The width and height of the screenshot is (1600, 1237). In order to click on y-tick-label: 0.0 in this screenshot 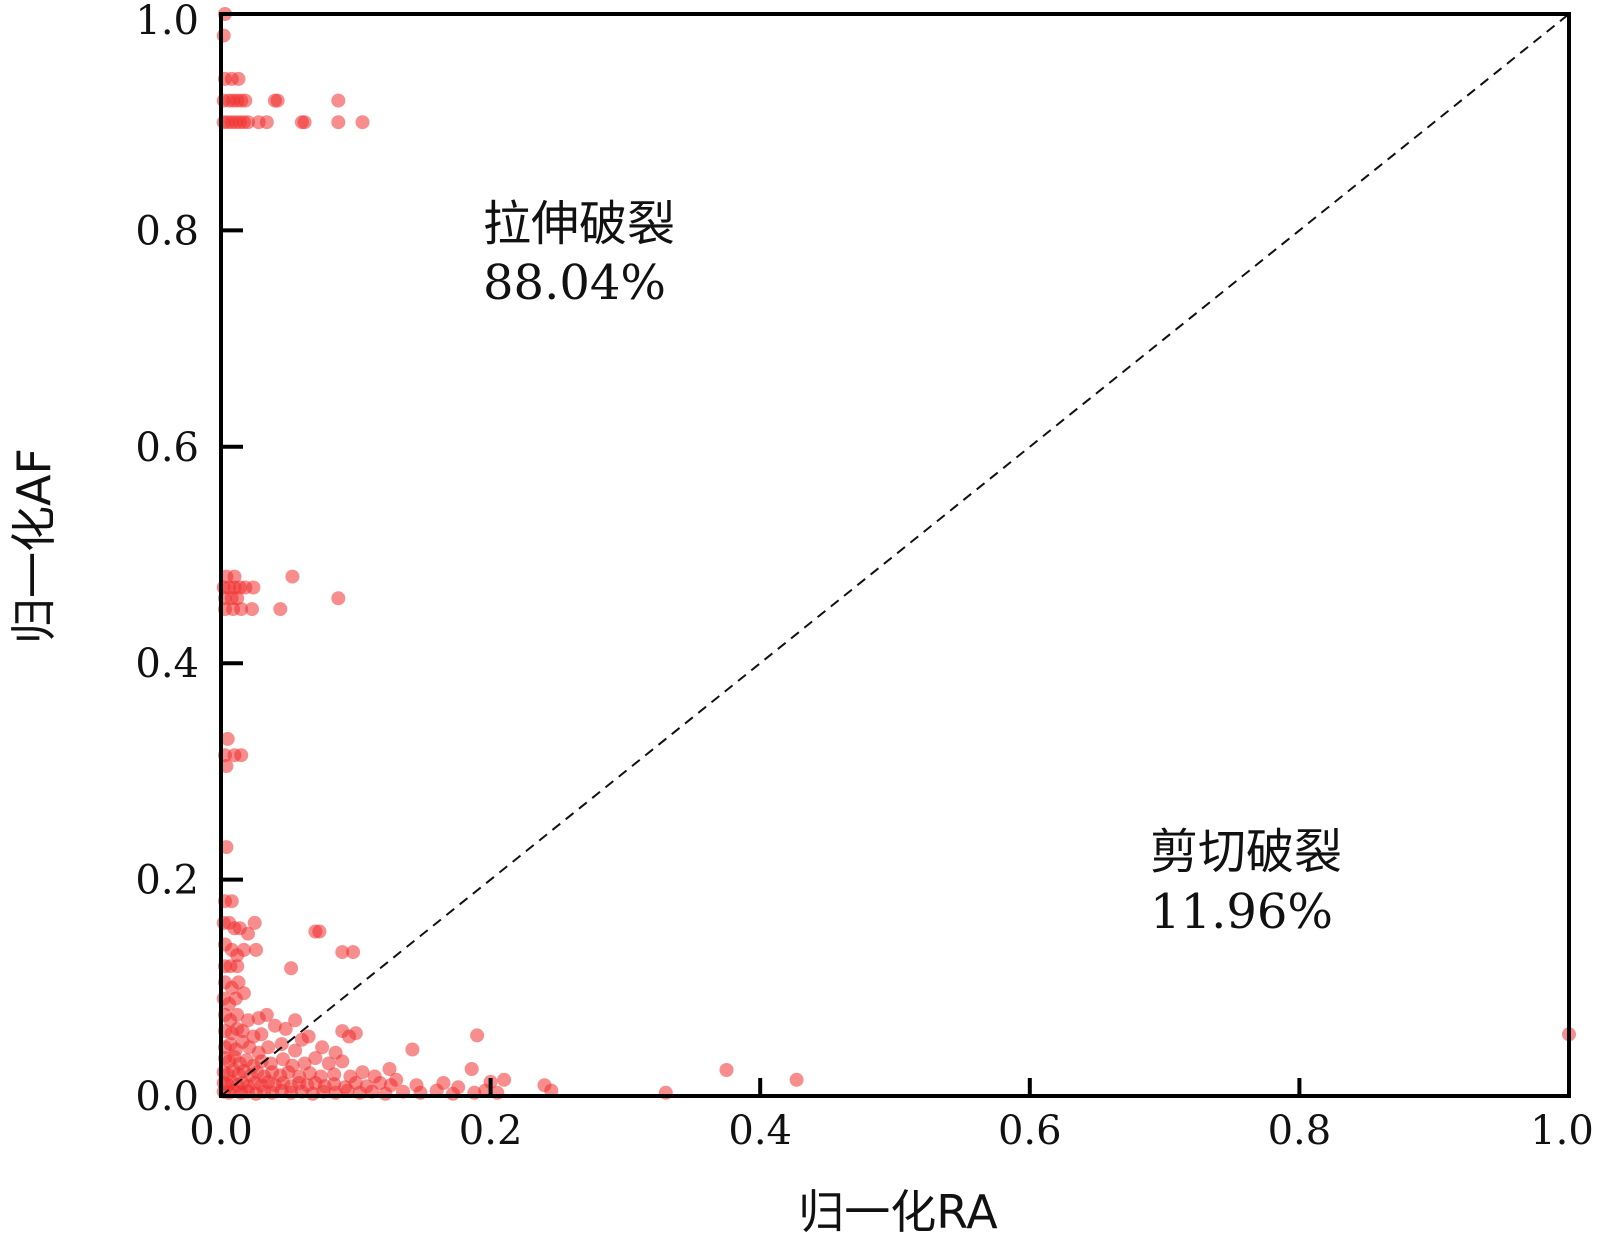, I will do `click(167, 1097)`.